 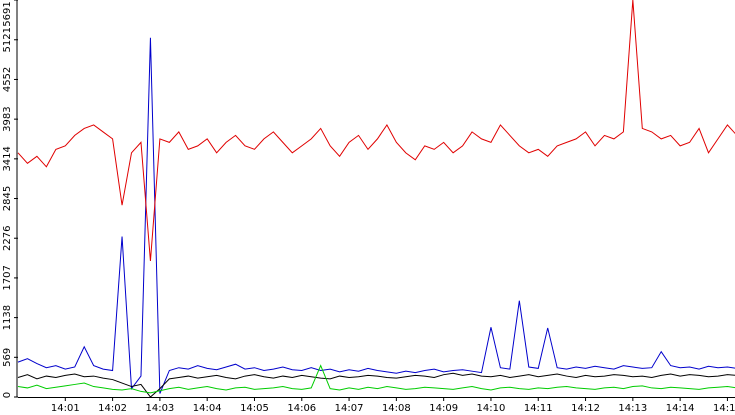 What do you see at coordinates (7, 277) in the screenshot?
I see `y-tick-label: 1707` at bounding box center [7, 277].